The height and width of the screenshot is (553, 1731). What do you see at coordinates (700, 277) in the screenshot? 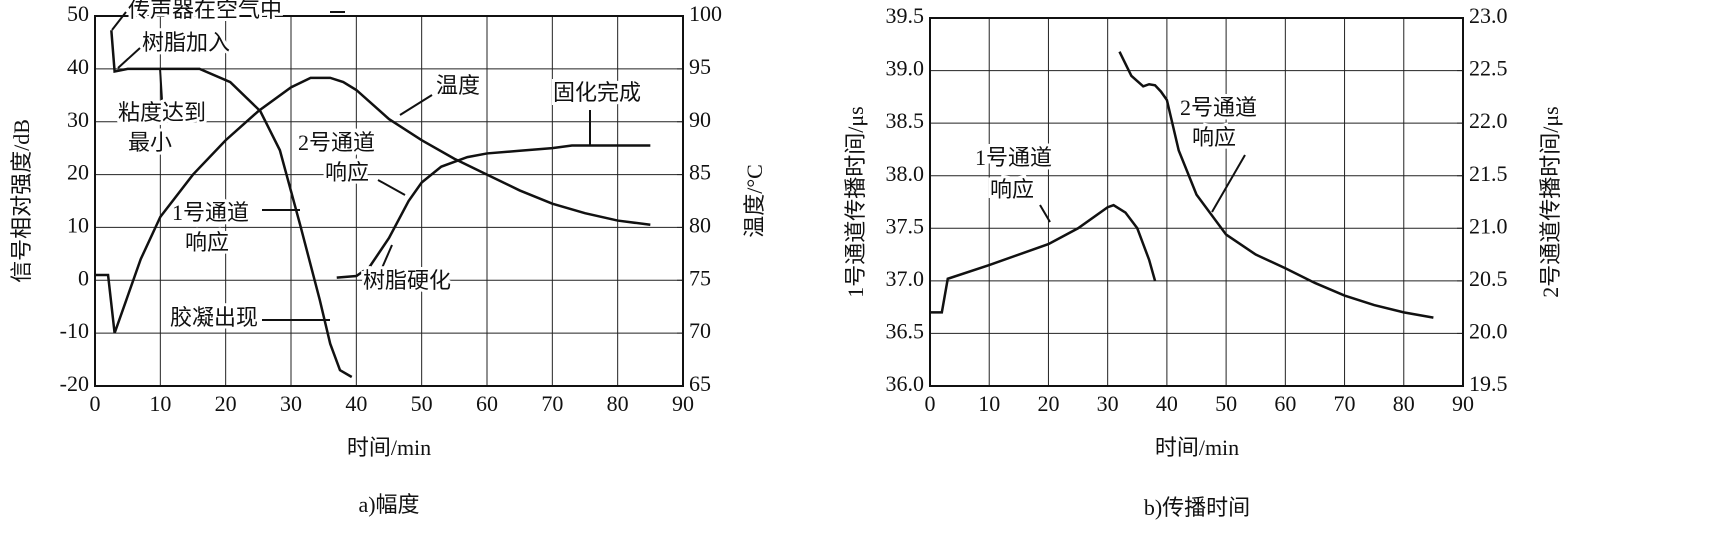
I see `y2-tick-label: 75` at bounding box center [700, 277].